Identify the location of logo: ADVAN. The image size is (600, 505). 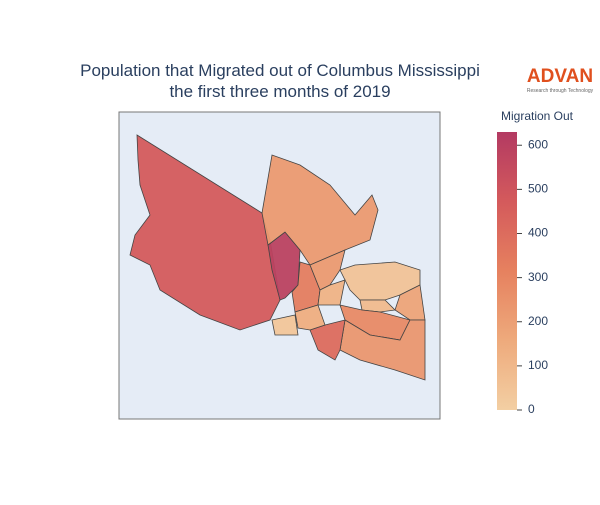
(560, 76).